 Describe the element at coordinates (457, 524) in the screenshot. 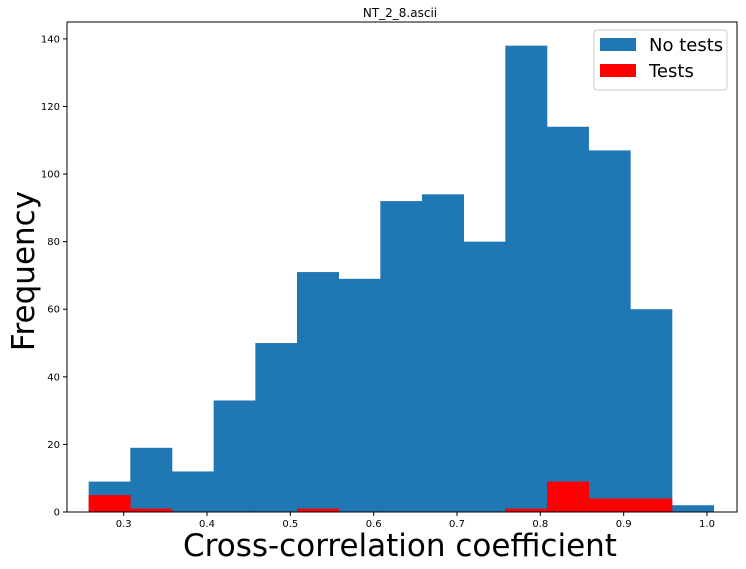

I see `x-tick-label: 0.7` at that location.